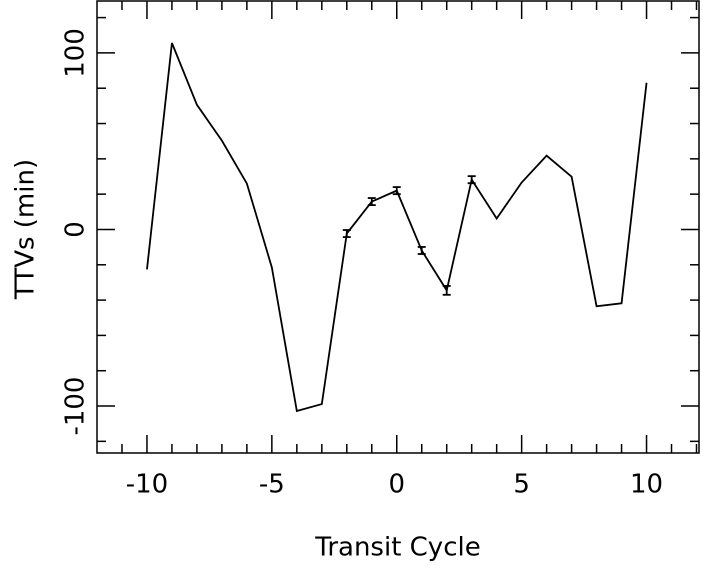 The width and height of the screenshot is (703, 576). What do you see at coordinates (147, 485) in the screenshot?
I see `x-tick-label: -10` at bounding box center [147, 485].